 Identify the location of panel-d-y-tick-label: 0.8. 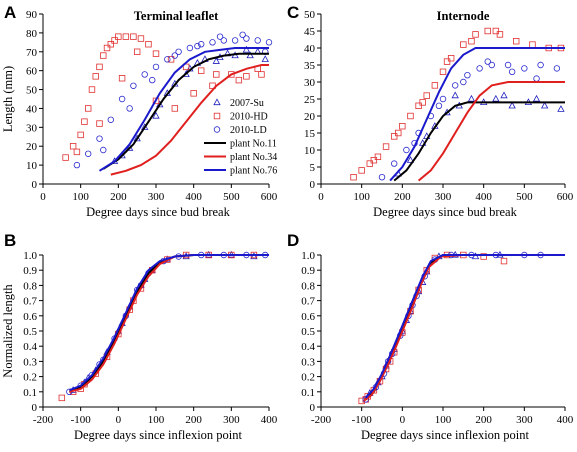
(308, 286).